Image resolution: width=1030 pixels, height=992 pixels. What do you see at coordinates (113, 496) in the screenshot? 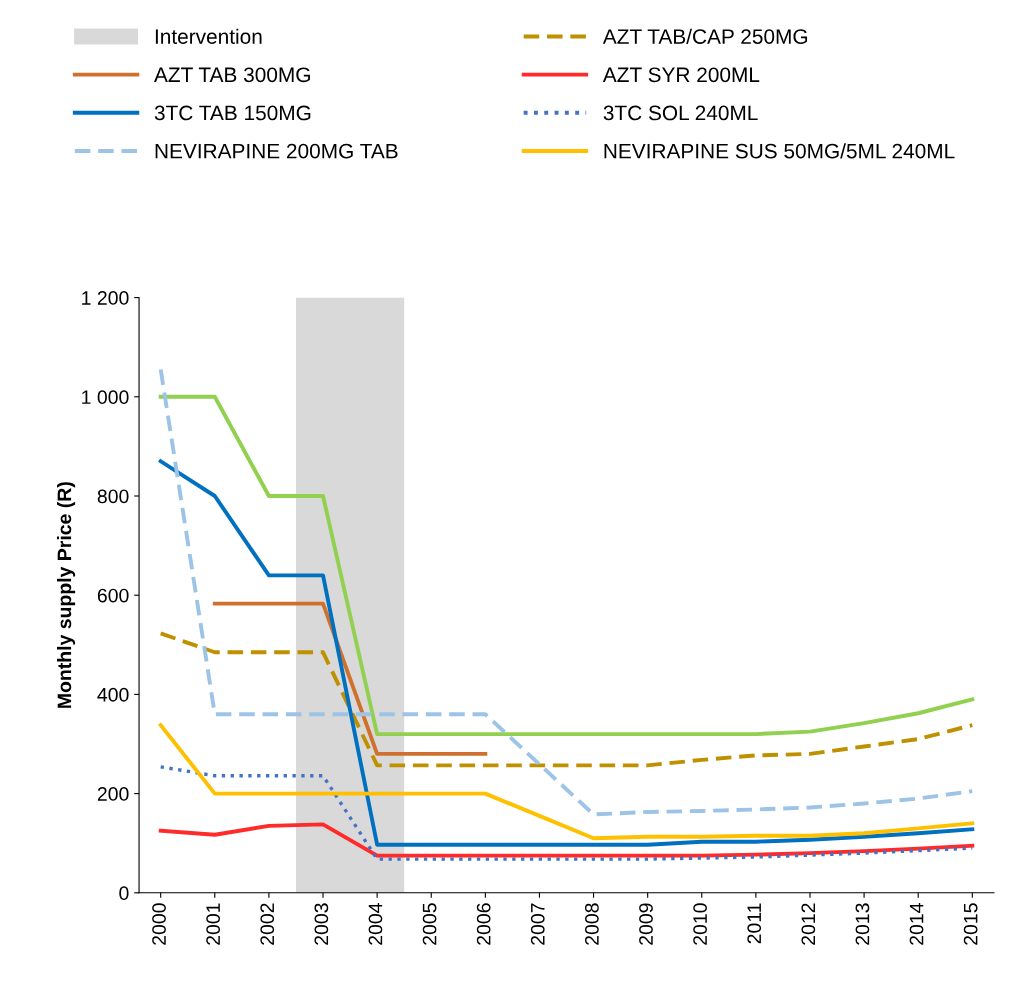
I see `y-tick-label: 800` at bounding box center [113, 496].